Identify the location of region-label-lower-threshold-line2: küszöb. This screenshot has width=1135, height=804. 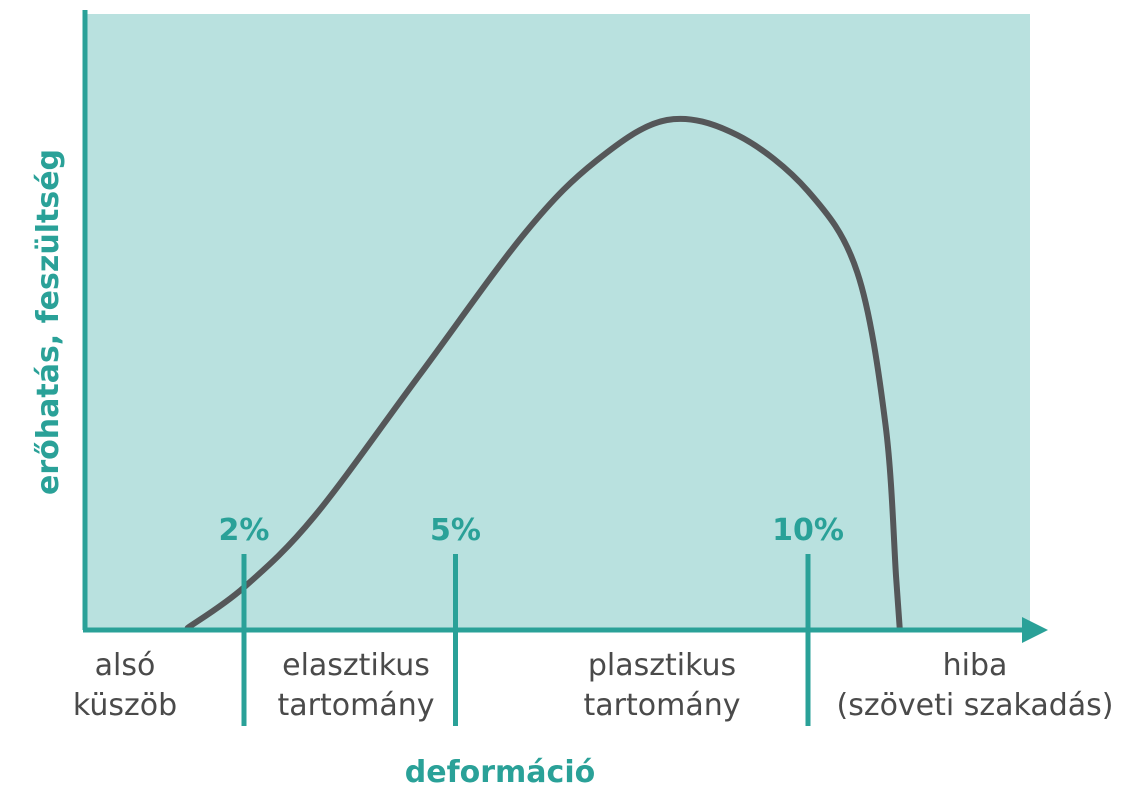
(125, 705).